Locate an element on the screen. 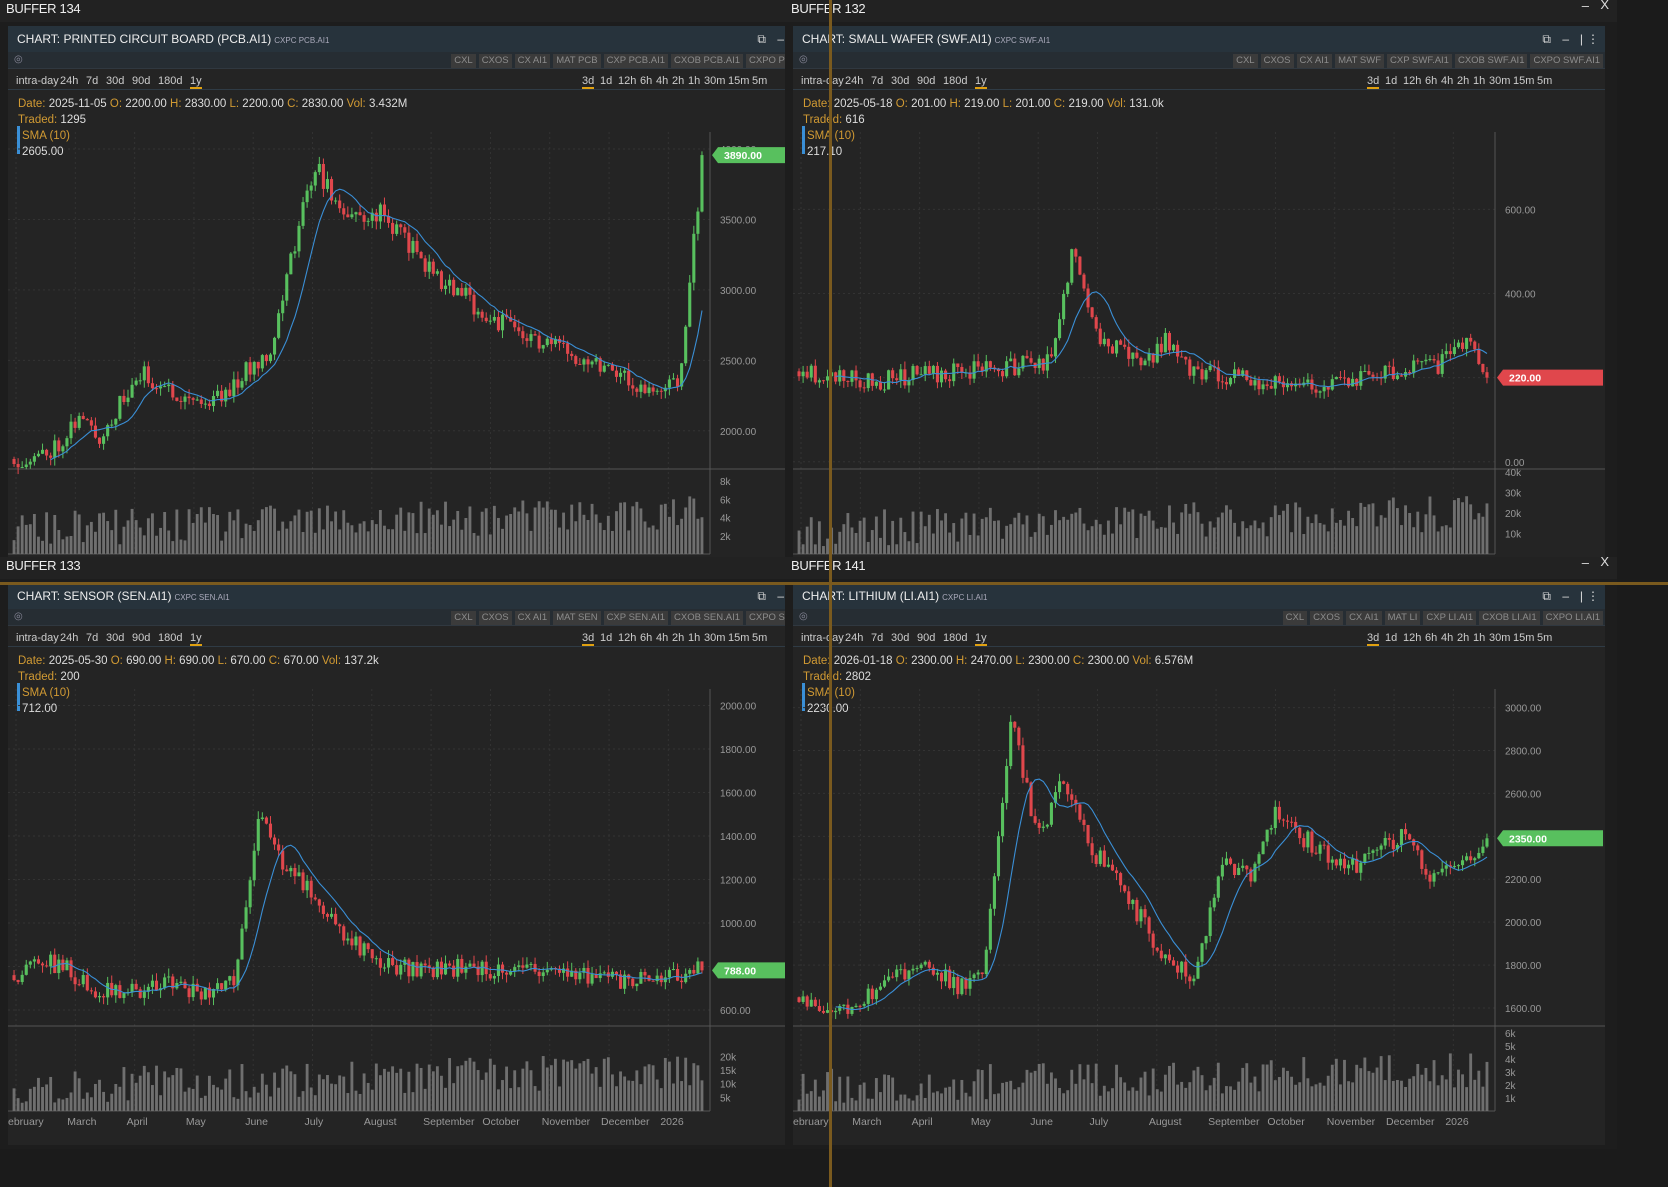 This screenshot has width=1668, height=1187. buffer-divider-vertical is located at coordinates (830, 593).